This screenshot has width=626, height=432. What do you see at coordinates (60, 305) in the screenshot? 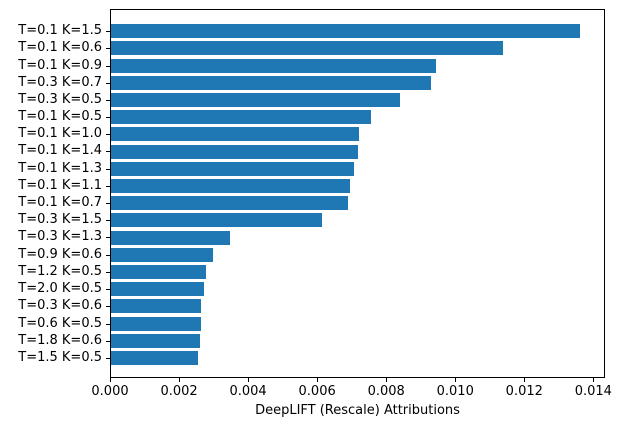
I see `y-axis-label: T=0.3 K=0.6` at bounding box center [60, 305].